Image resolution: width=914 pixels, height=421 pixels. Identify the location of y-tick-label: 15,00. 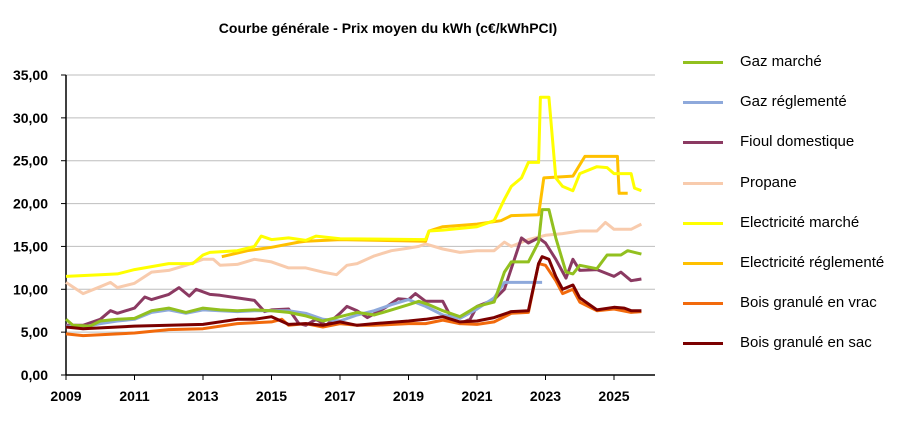
(30, 246).